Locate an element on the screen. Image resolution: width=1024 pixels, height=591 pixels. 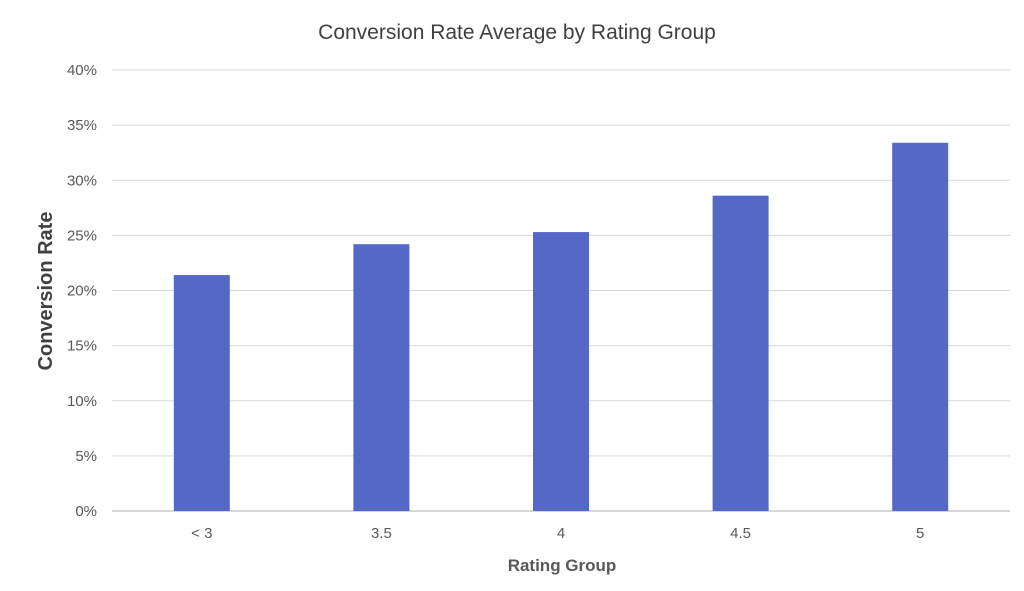
y-tick-label: 30% is located at coordinates (82, 180).